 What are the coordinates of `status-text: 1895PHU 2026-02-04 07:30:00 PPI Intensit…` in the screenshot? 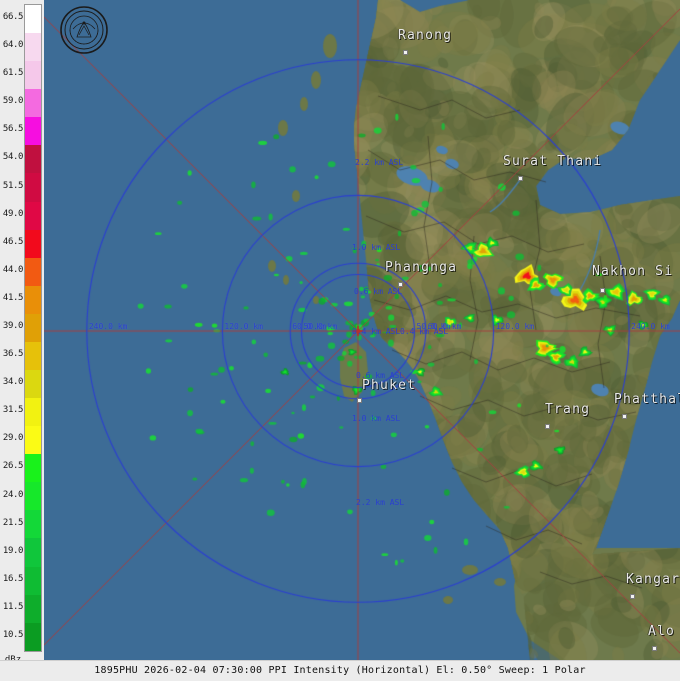 It's located at (340, 670).